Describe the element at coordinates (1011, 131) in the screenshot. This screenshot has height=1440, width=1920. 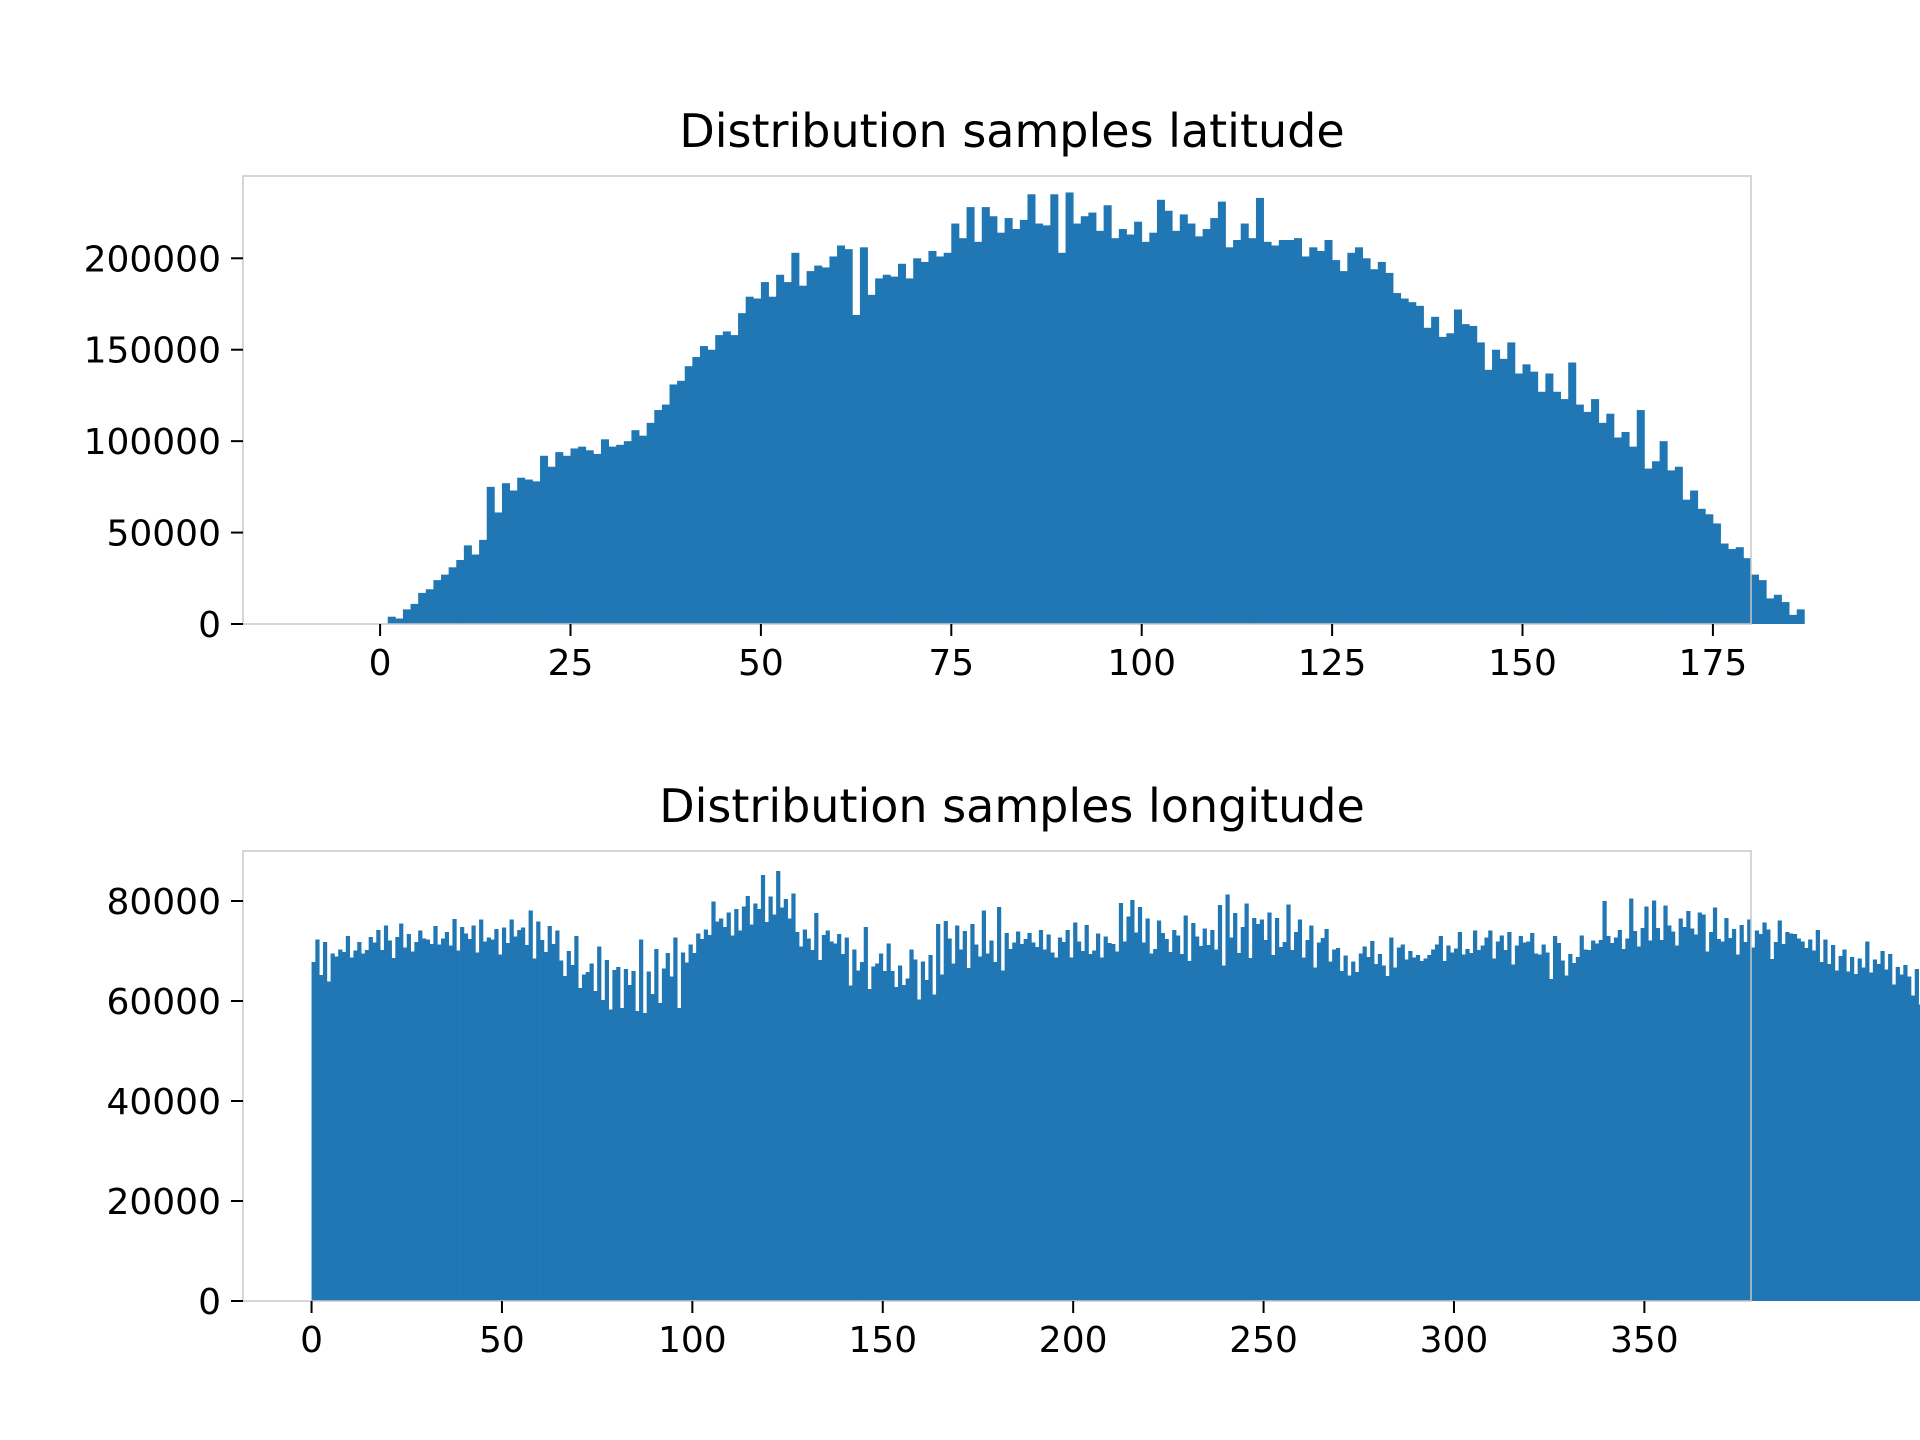
I see `chart-title-latitude: Distribution samples latitude` at that location.